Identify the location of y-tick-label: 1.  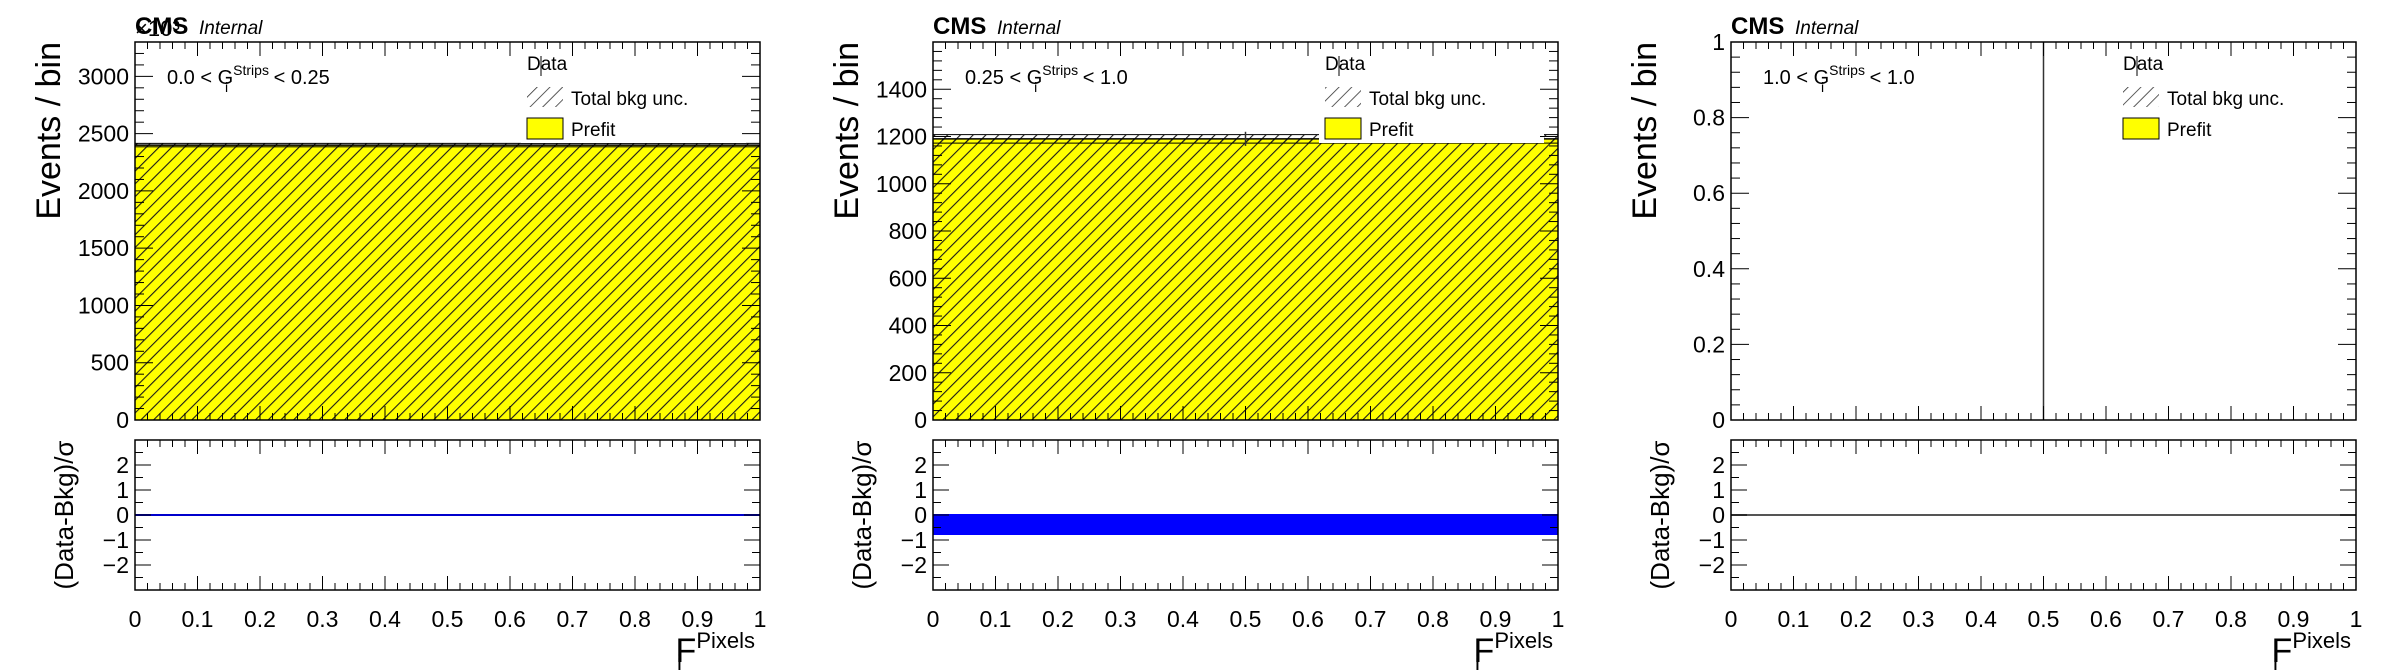
(1718, 42).